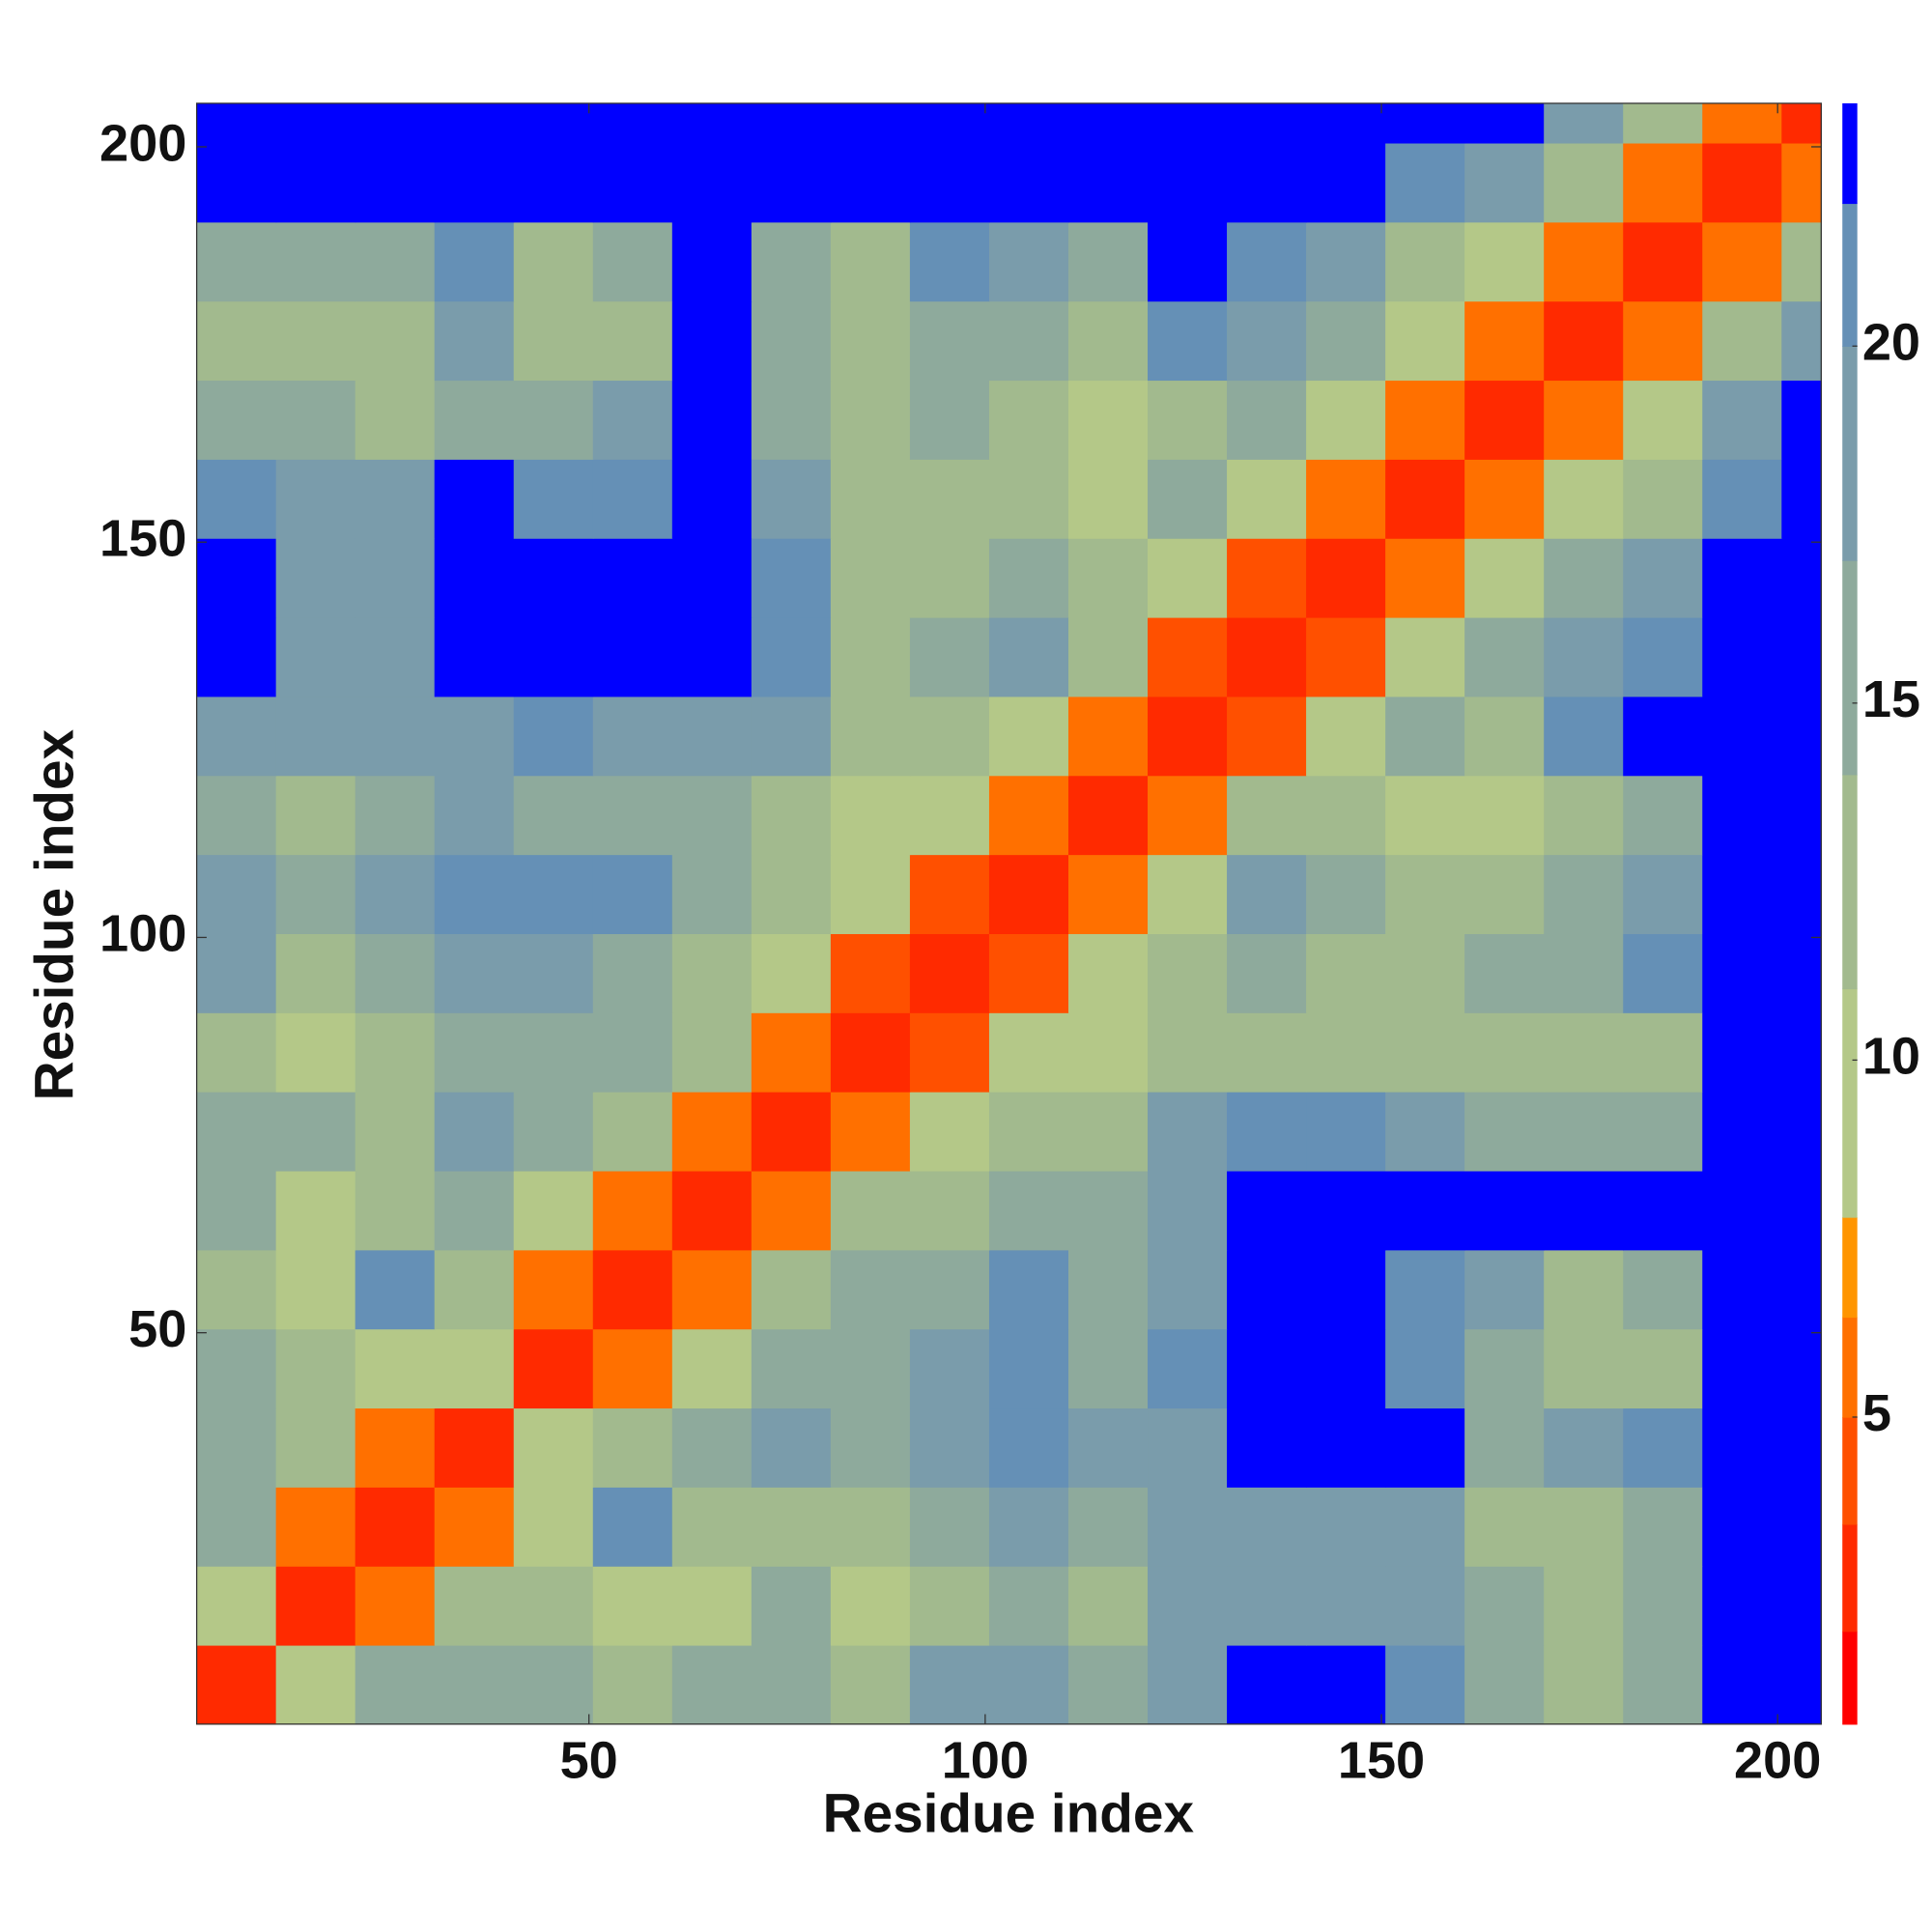  Describe the element at coordinates (1777, 1760) in the screenshot. I see `x-tick-label: 200` at that location.